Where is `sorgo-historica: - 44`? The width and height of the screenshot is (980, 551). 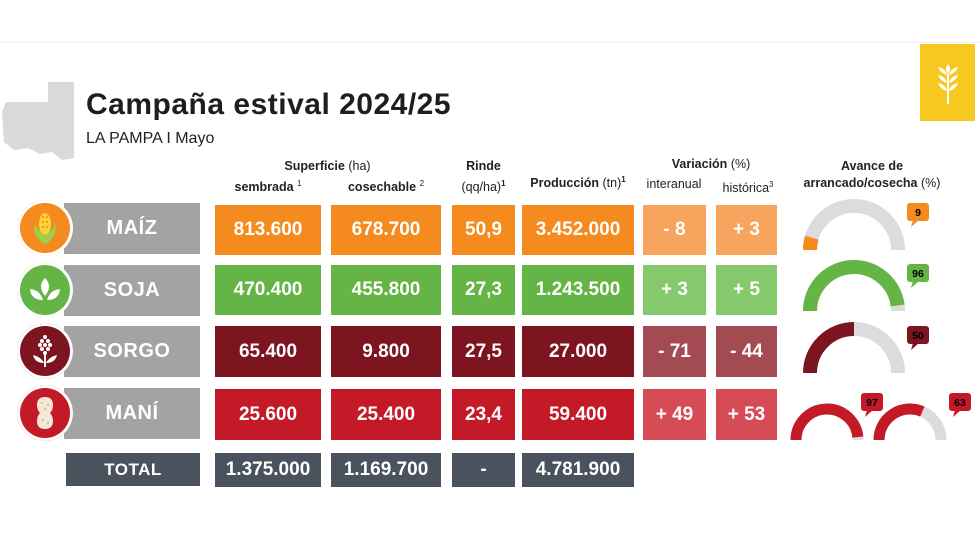
sorgo-historica: - 44 is located at coordinates (746, 351).